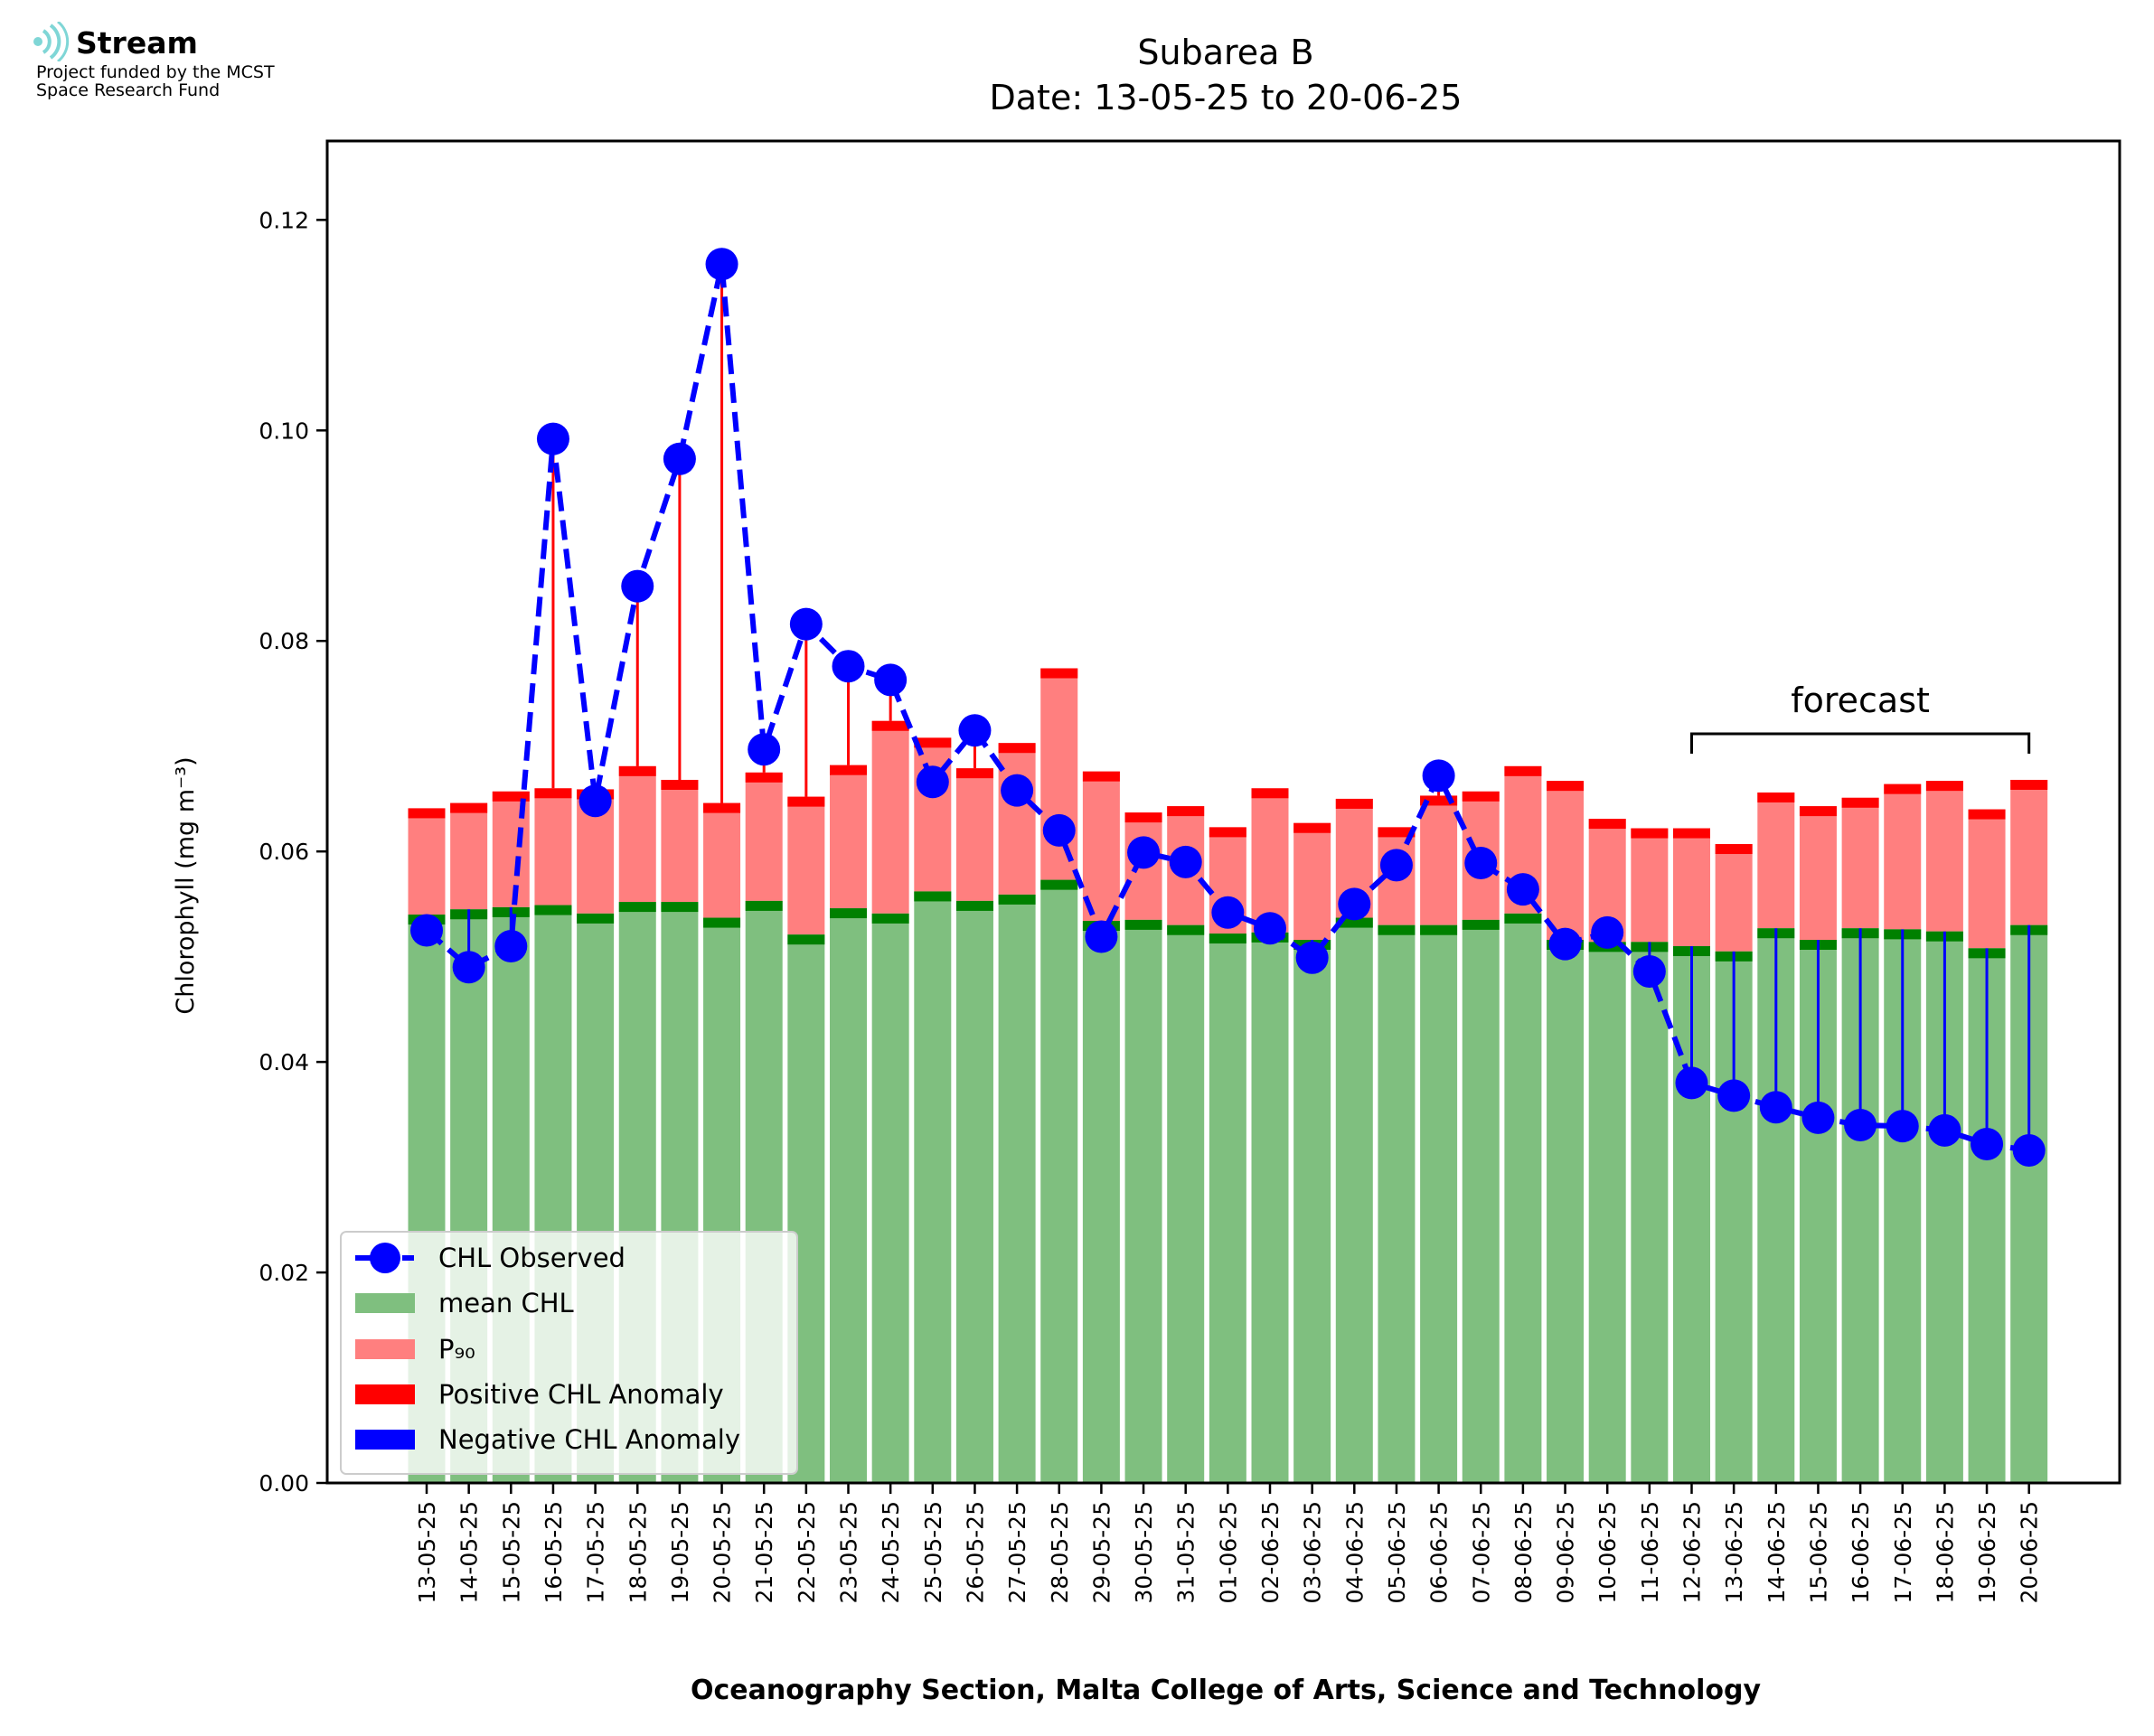 This screenshot has width=2154, height=1736. I want to click on y-axis-label: Chlorophyll (mg m⁻³), so click(186, 885).